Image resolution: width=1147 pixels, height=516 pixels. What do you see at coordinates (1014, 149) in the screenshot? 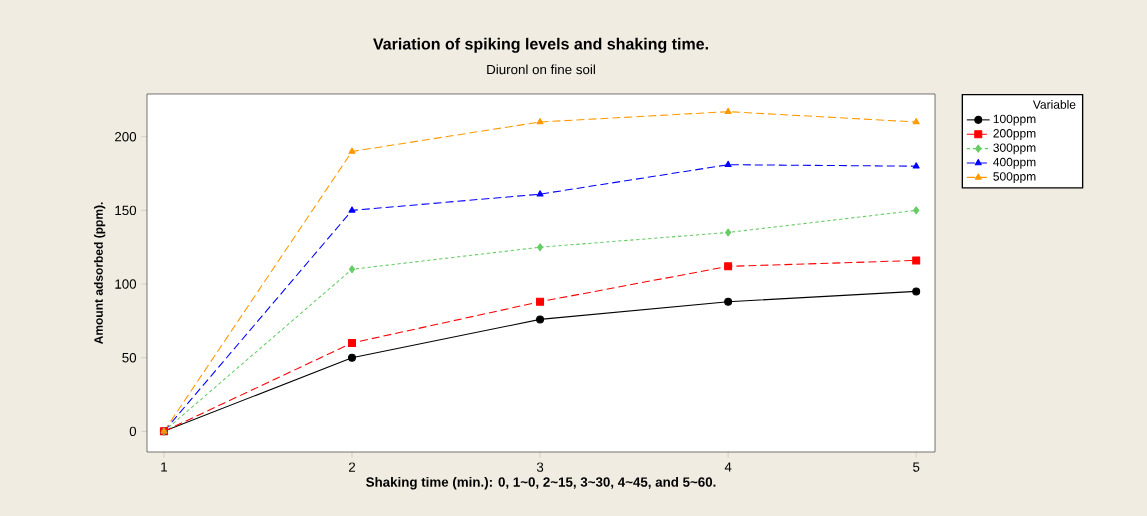
I see `legend-label: 300ppm` at bounding box center [1014, 149].